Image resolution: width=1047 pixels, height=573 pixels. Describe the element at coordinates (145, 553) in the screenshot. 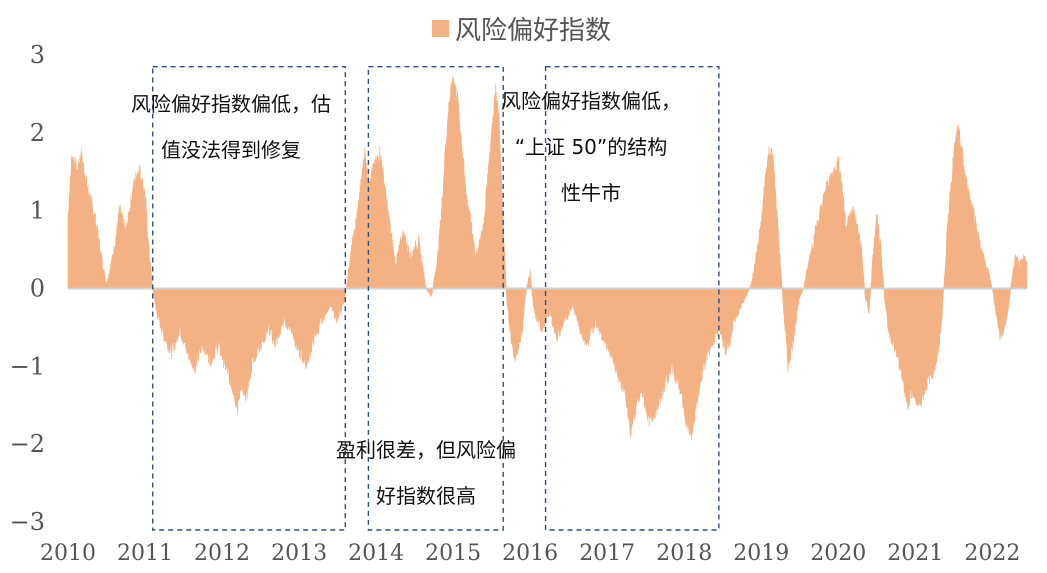

I see `x-tick-label: 2011` at that location.